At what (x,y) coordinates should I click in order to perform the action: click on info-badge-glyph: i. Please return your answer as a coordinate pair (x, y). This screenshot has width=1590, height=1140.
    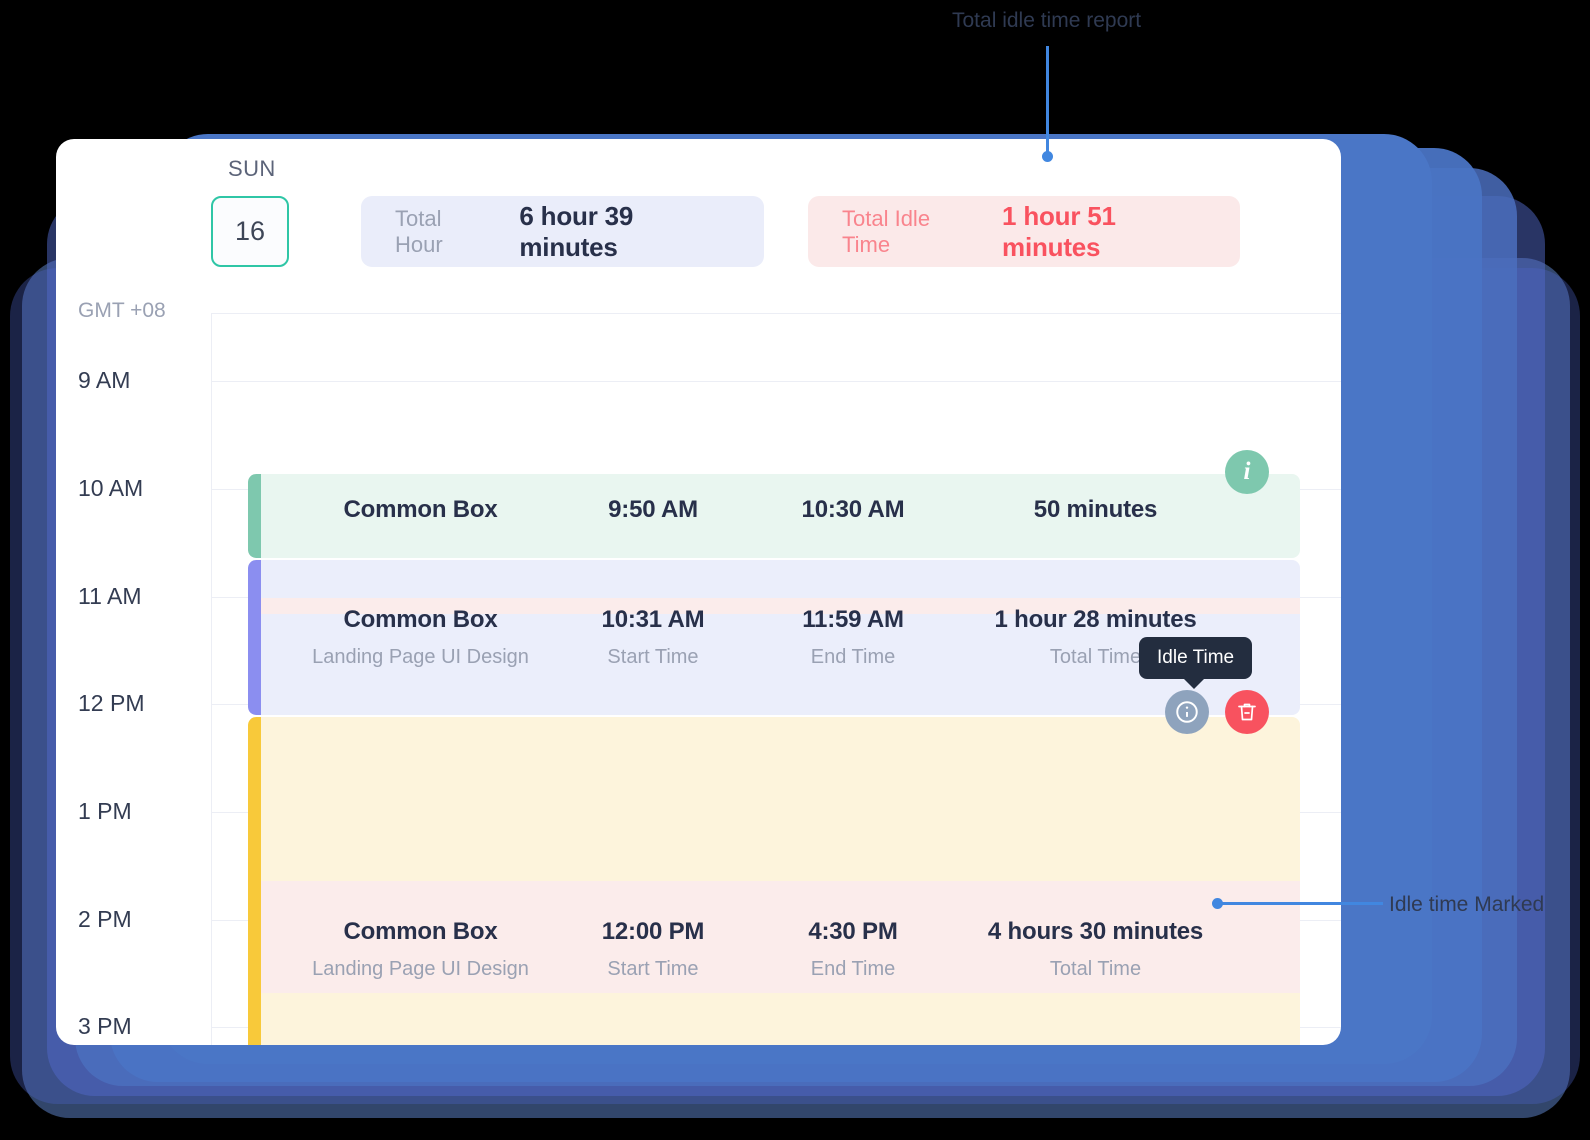
    Looking at the image, I should click on (1247, 471).